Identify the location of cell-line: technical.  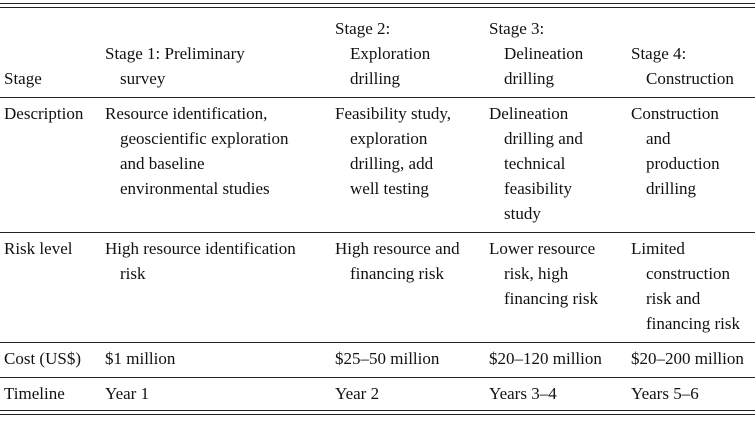
(535, 163).